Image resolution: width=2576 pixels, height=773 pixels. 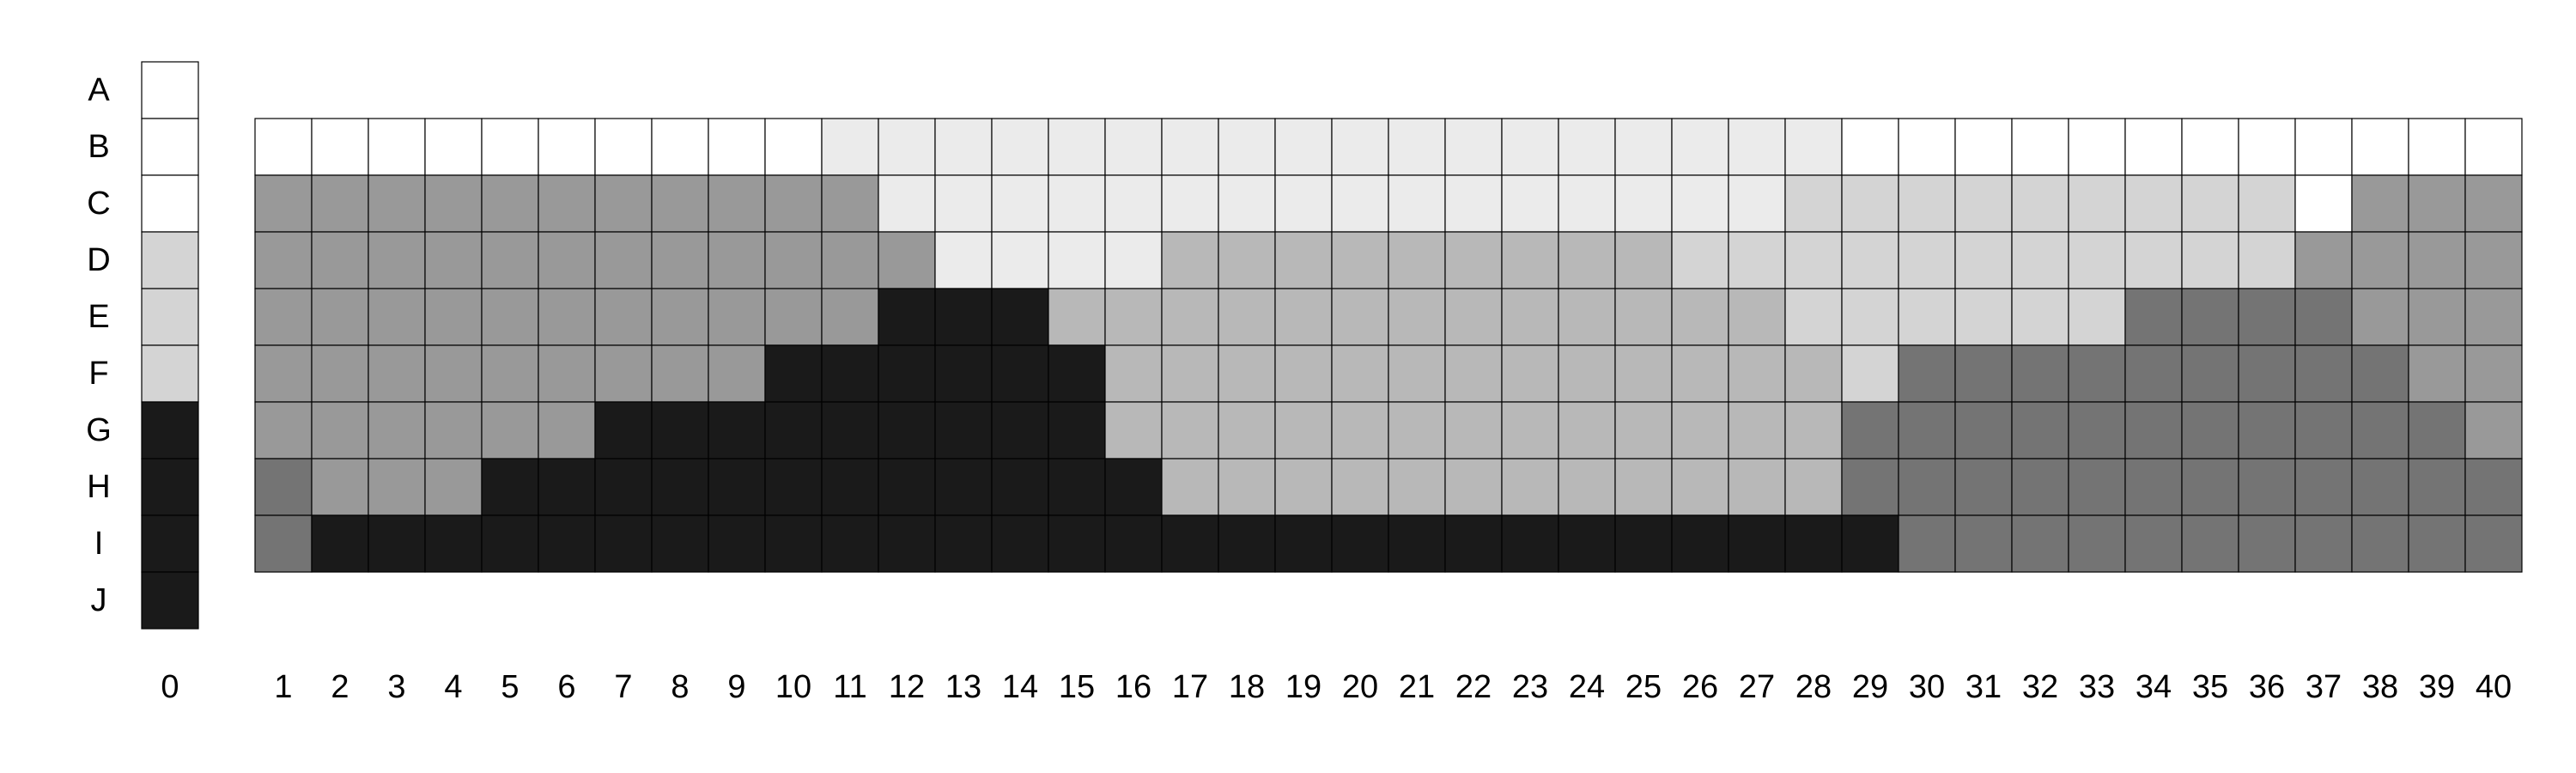 I want to click on legend-cell-h, so click(x=170, y=487).